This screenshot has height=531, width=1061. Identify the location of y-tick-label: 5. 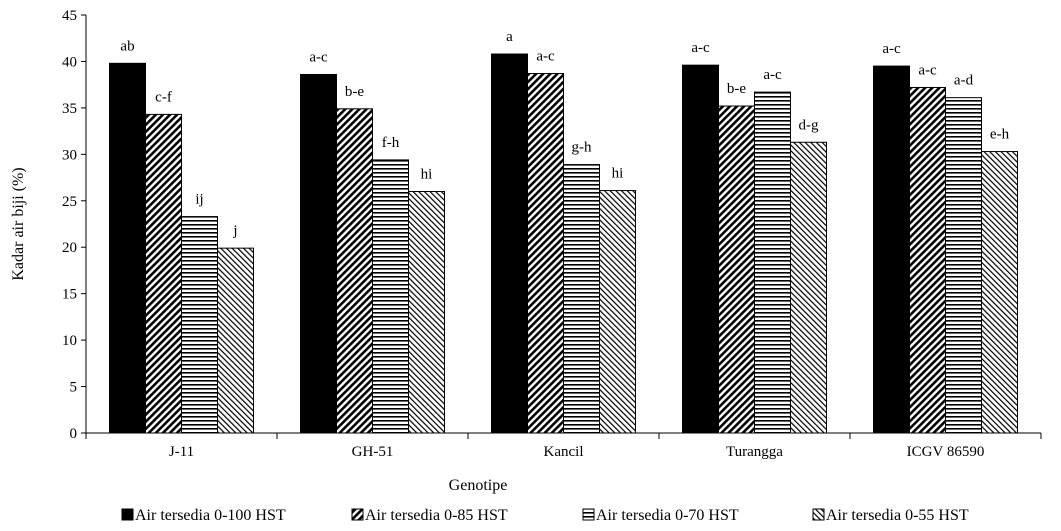
(74, 388).